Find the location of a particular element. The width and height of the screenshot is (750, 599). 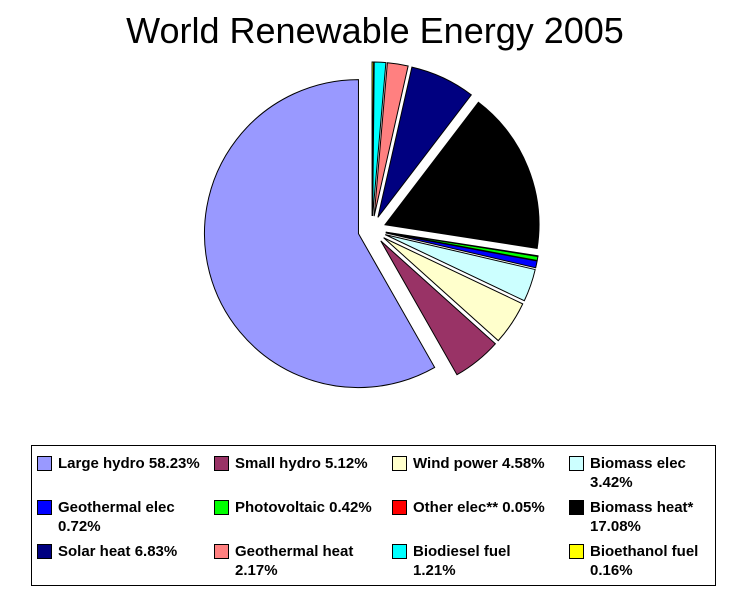

legend-label: Wind power 4.58% is located at coordinates (479, 463).